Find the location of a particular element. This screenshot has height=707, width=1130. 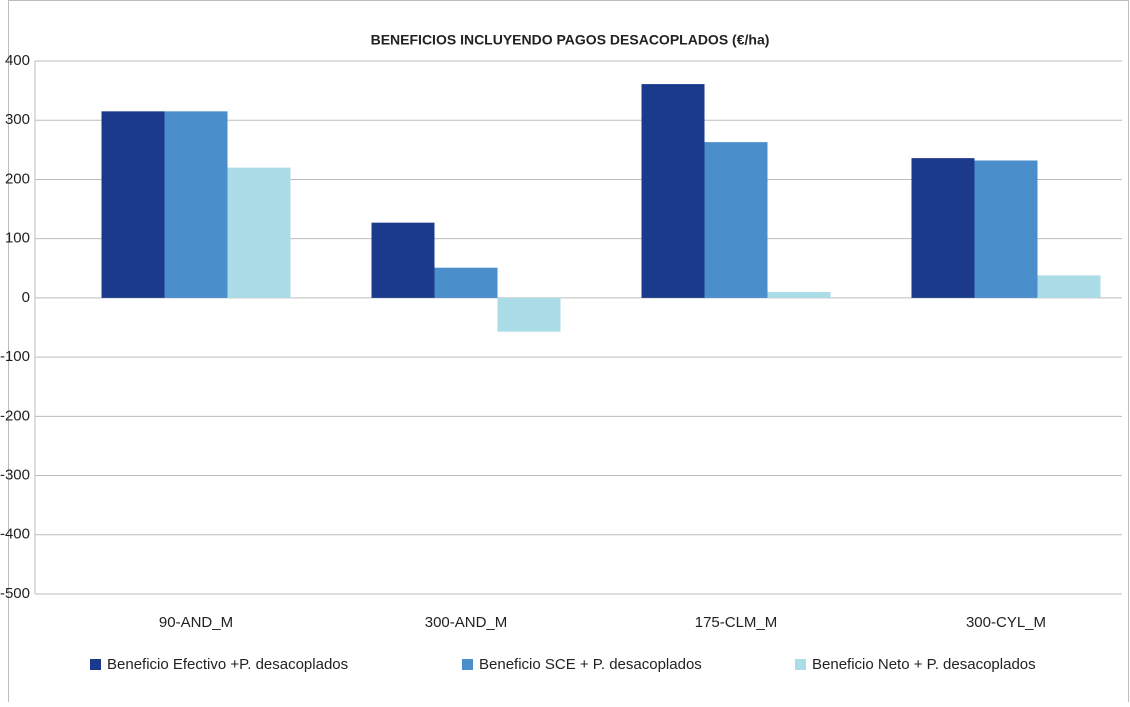

legend-label: Beneficio Neto + P. desacoplados is located at coordinates (924, 664).